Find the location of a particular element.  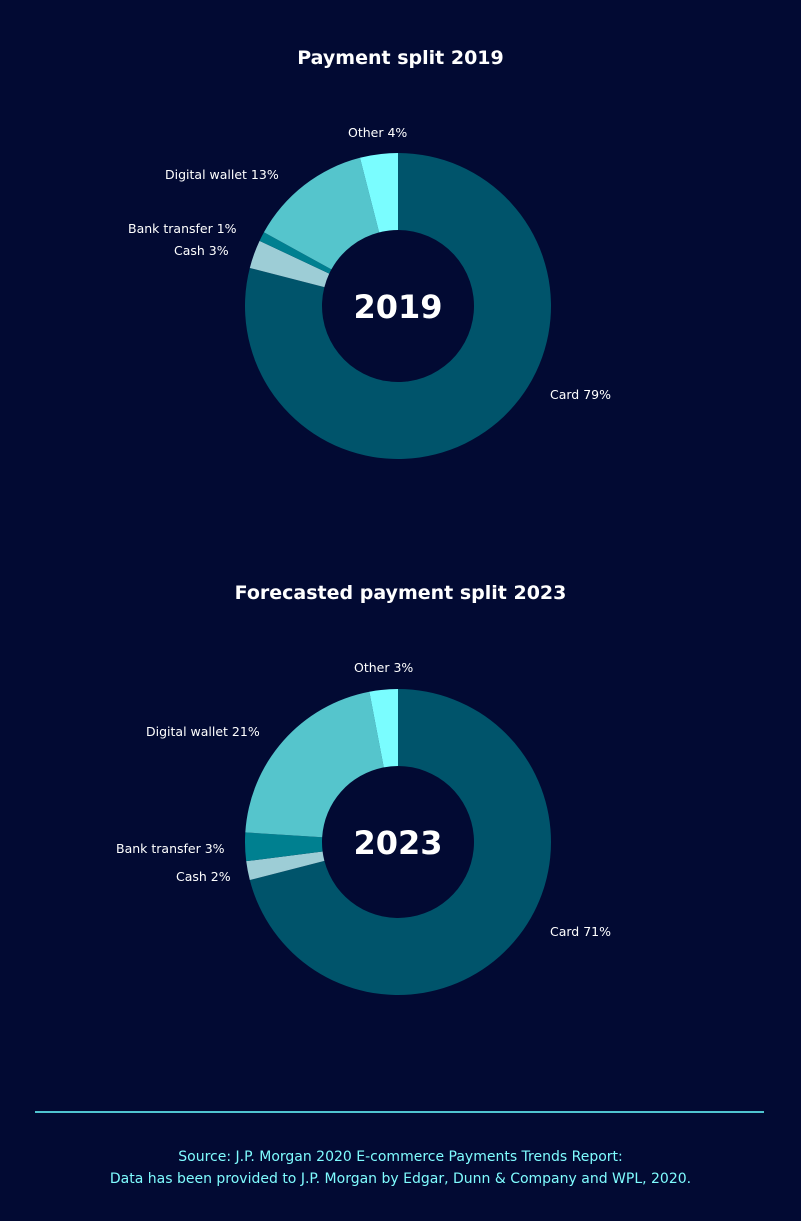

label-other-2019: Other 4% is located at coordinates (378, 132).